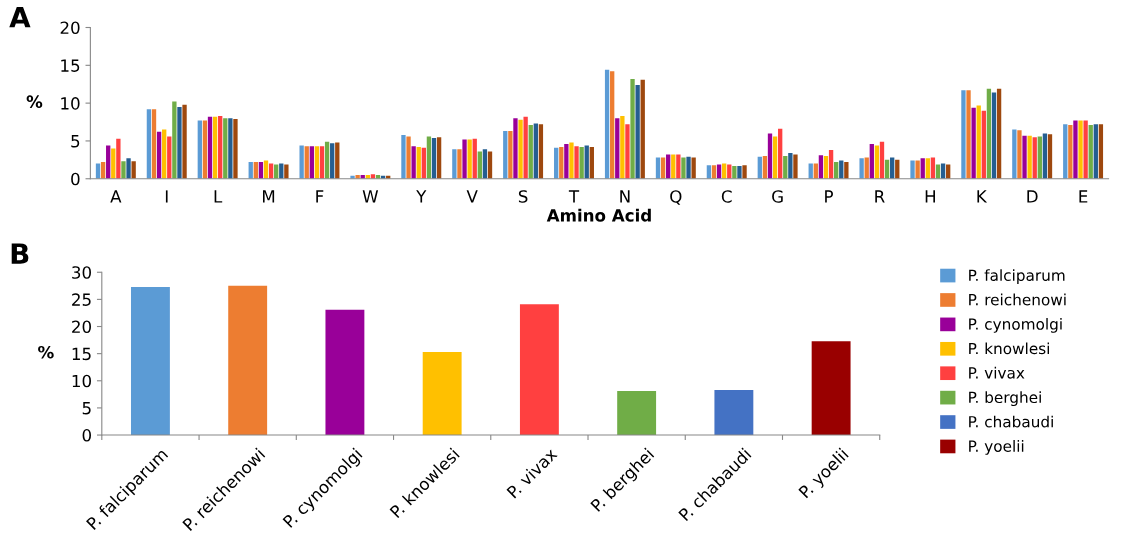  What do you see at coordinates (20, 17) in the screenshot?
I see `text: A` at bounding box center [20, 17].